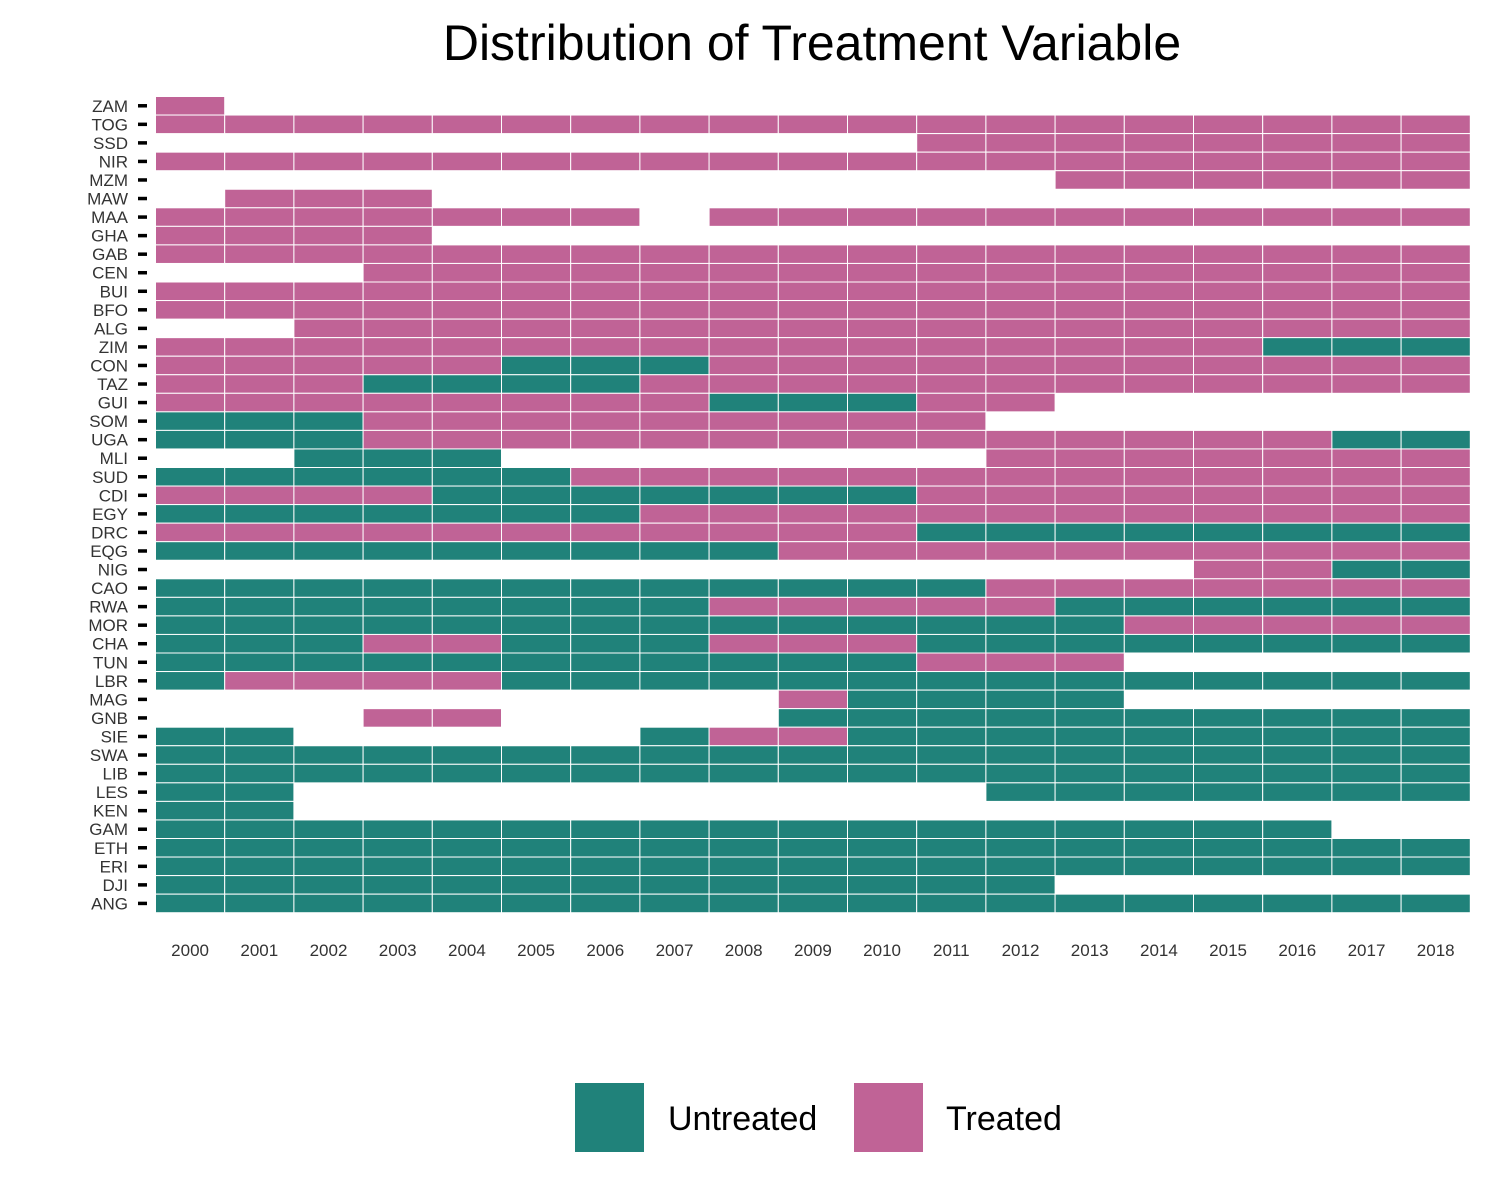  Describe the element at coordinates (259, 885) in the screenshot. I see `heatmap-cell-dji-2001` at that location.